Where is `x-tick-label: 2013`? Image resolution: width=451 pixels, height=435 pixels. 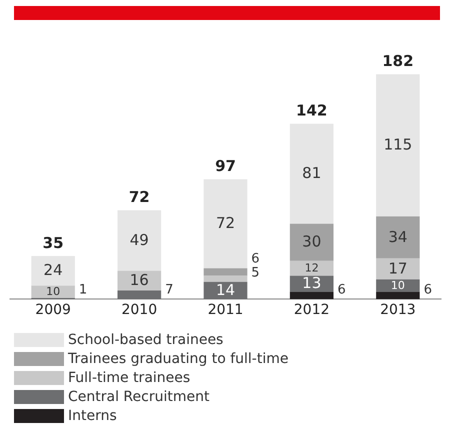 x-tick-label: 2013 is located at coordinates (398, 310).